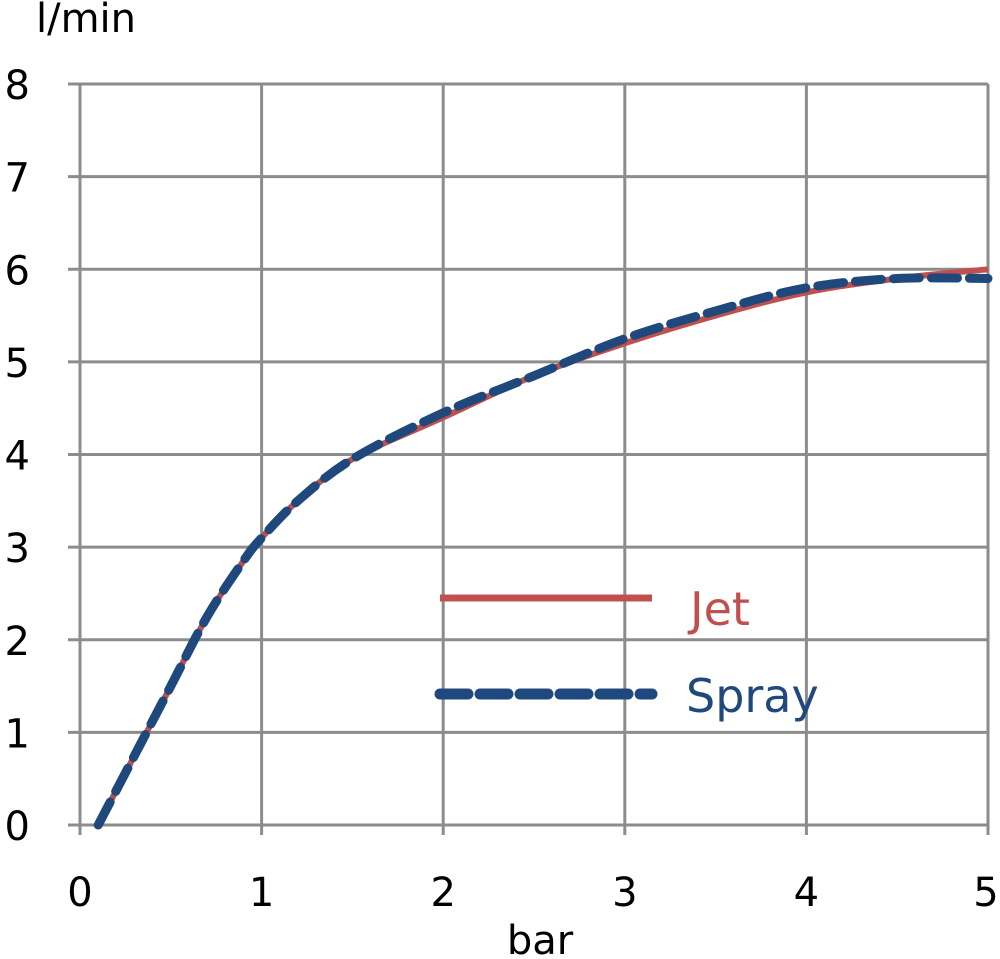 The height and width of the screenshot is (959, 1000). Describe the element at coordinates (17, 86) in the screenshot. I see `y-tick-label: 8` at that location.